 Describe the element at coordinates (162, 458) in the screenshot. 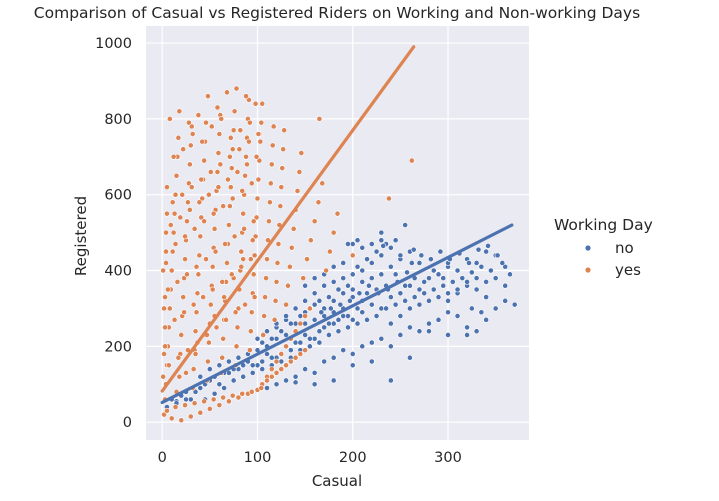

I see `x-tick-label: 0` at that location.